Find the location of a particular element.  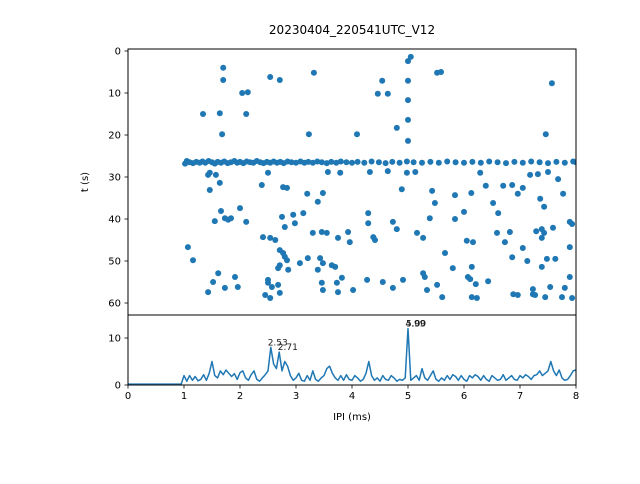

tick-label: 0 is located at coordinates (128, 396).